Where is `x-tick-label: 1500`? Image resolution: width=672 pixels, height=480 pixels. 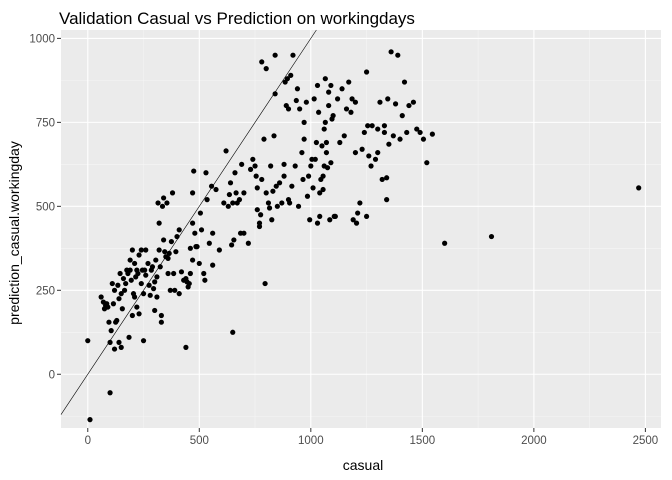
x-tick-label: 1500 is located at coordinates (423, 441).